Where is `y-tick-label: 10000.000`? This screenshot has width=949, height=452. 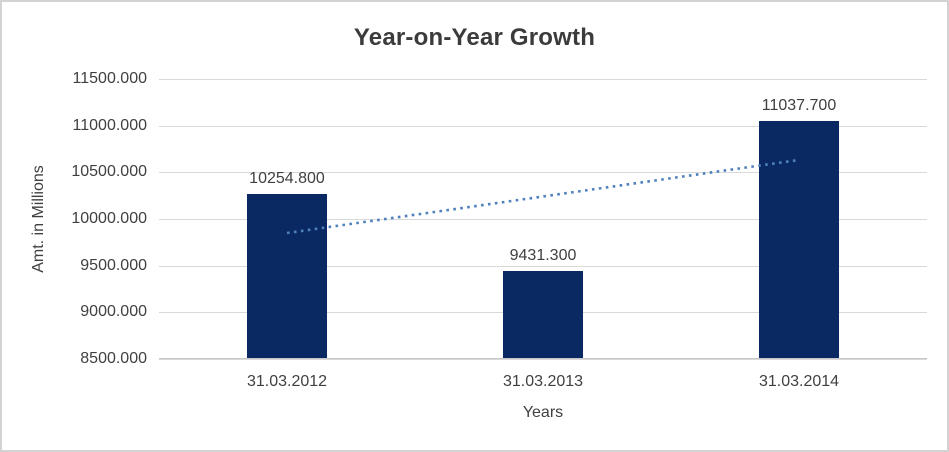
y-tick-label: 10000.000 is located at coordinates (109, 218).